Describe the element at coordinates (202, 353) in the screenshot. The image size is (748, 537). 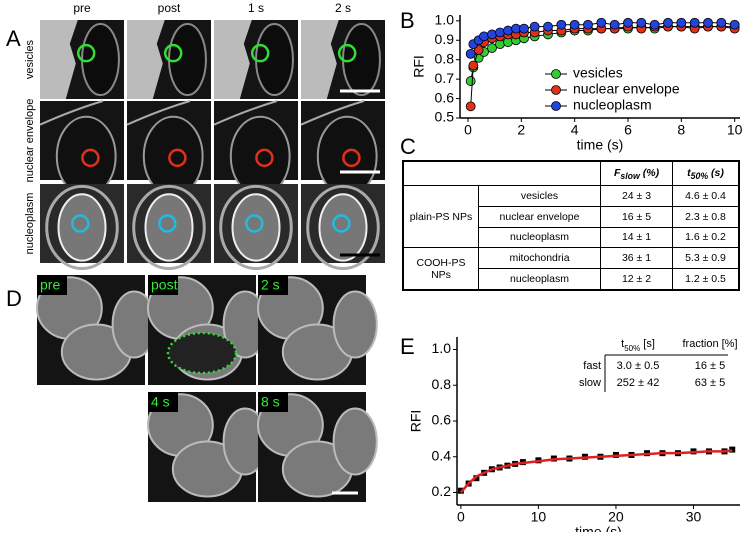
I see `bleach-region` at that location.